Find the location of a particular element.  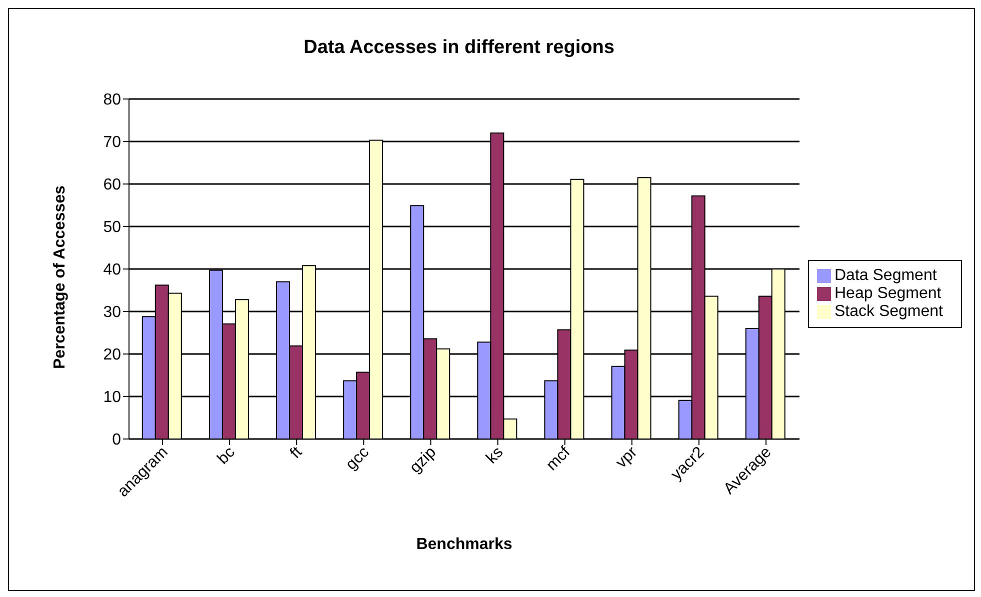

y-tick-label: 80 is located at coordinates (112, 100).